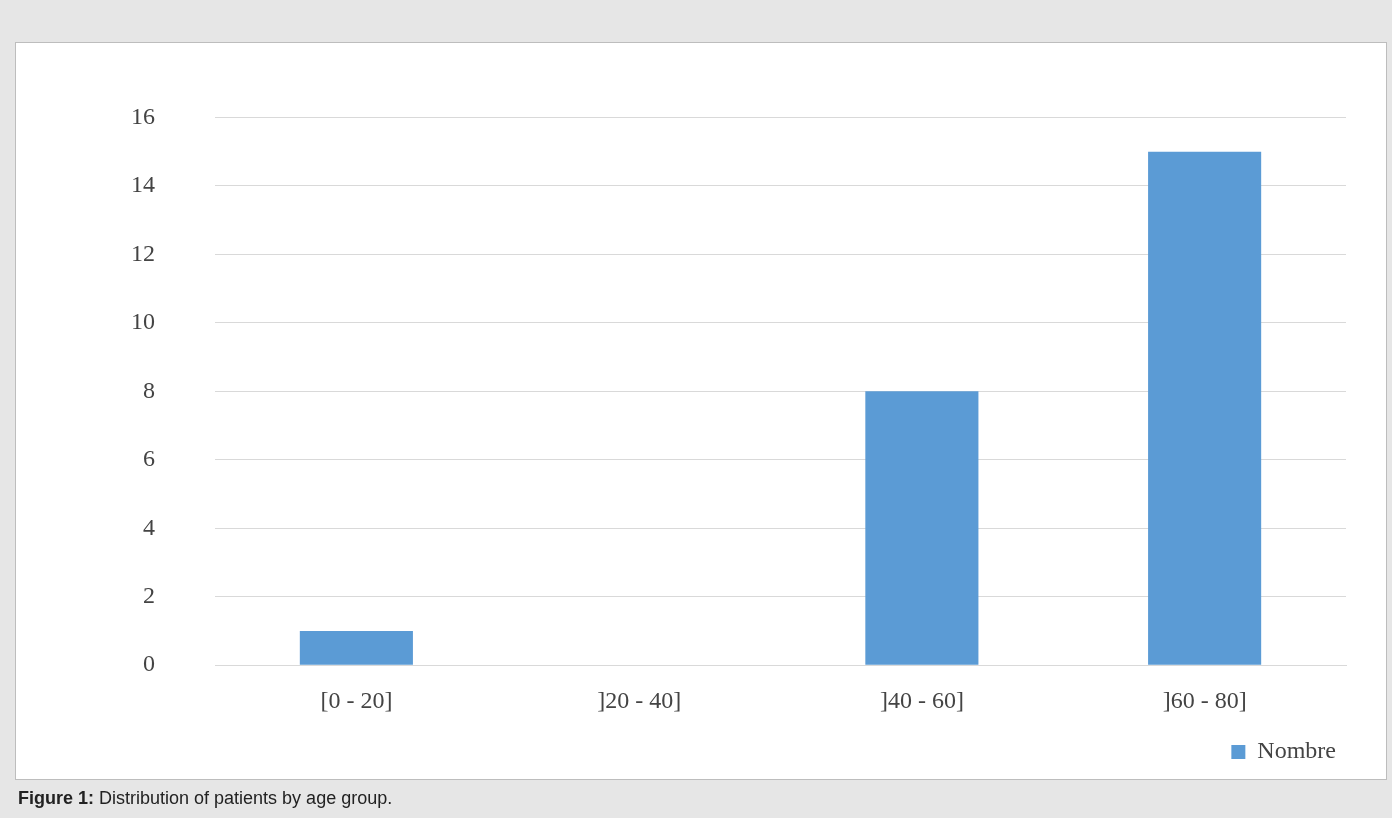  Describe the element at coordinates (149, 389) in the screenshot. I see `y-tick-label: 8` at that location.